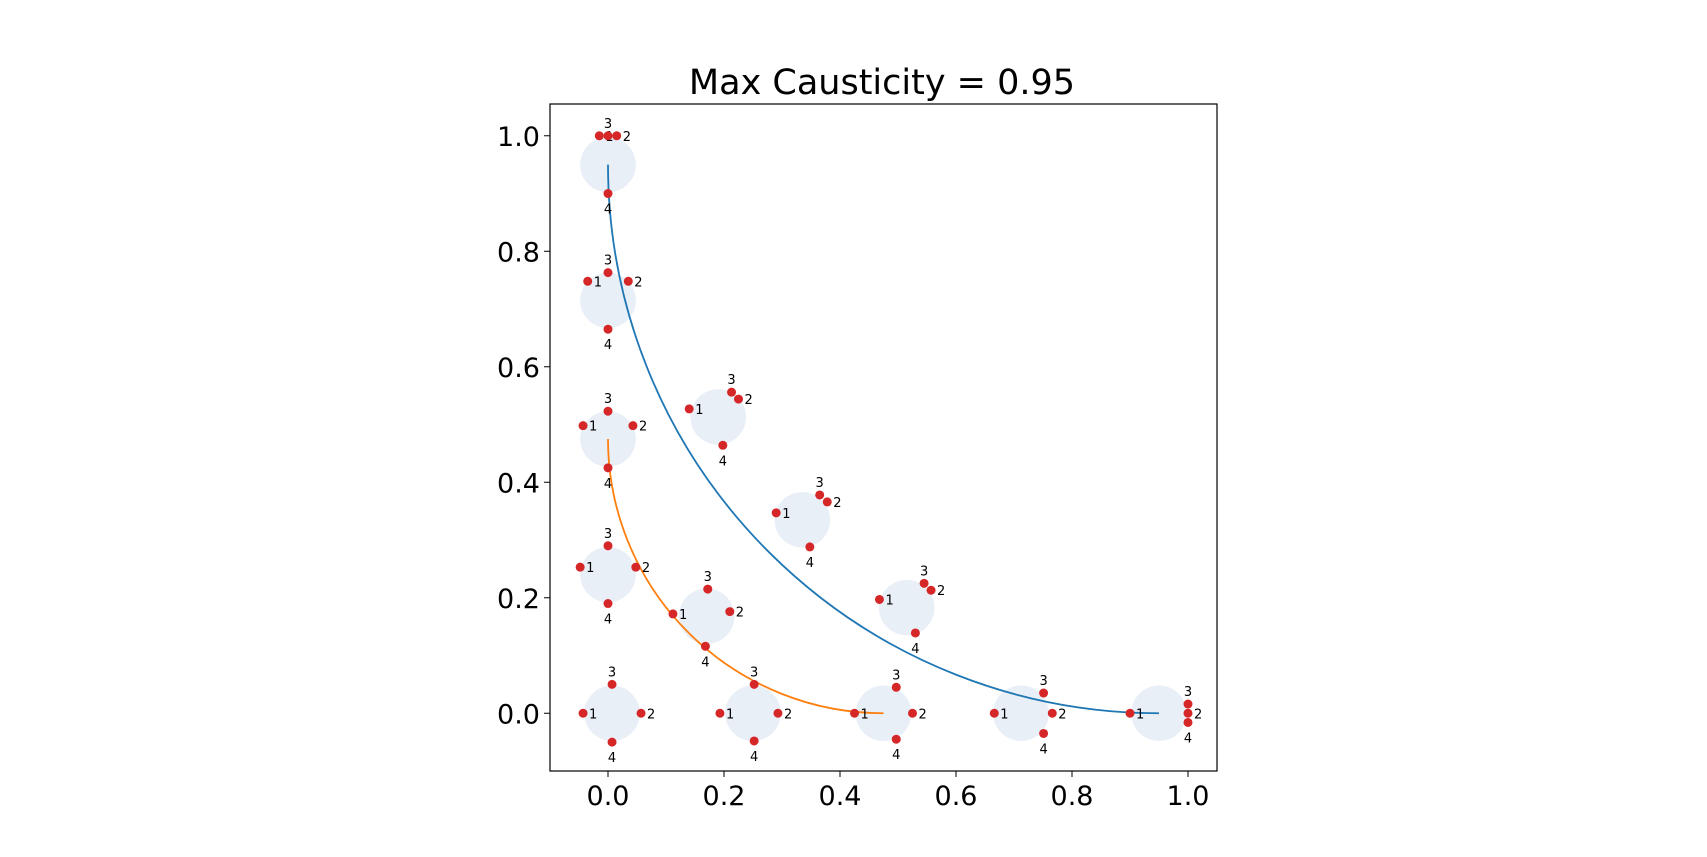  What do you see at coordinates (924, 571) in the screenshot?
I see `point-label-8-3: 3` at bounding box center [924, 571].